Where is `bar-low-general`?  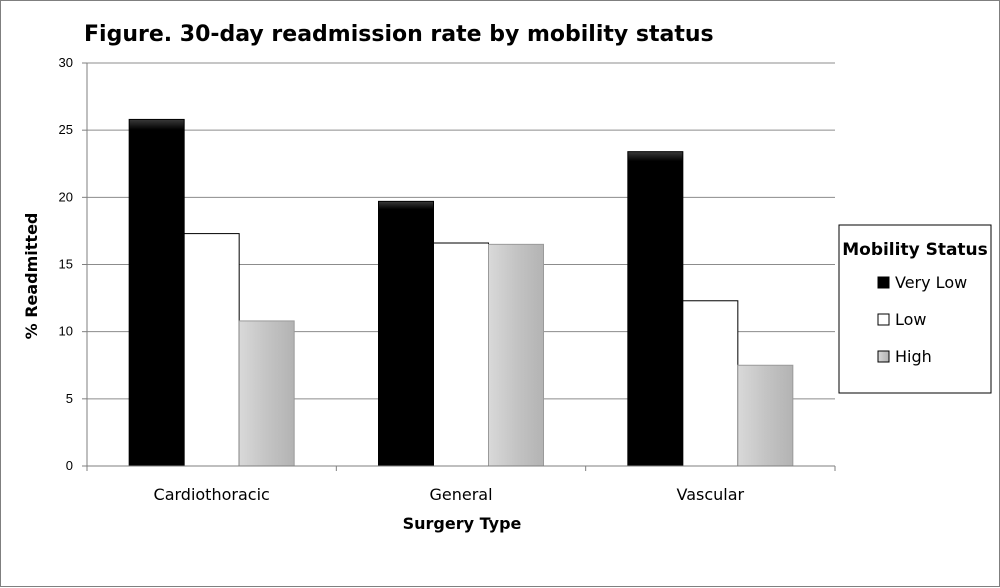
bar-low-general is located at coordinates (461, 354).